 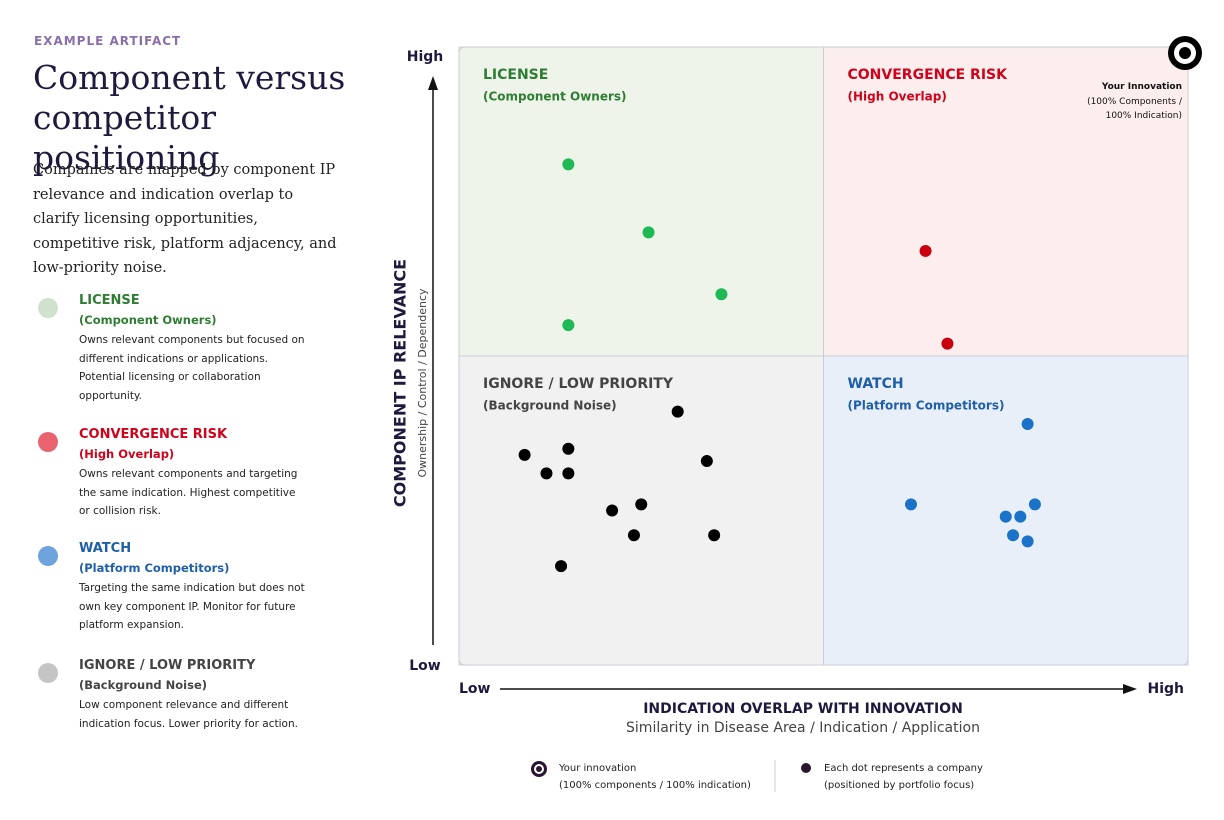 I want to click on innovation-name: Your Innovation, so click(x=1141, y=87).